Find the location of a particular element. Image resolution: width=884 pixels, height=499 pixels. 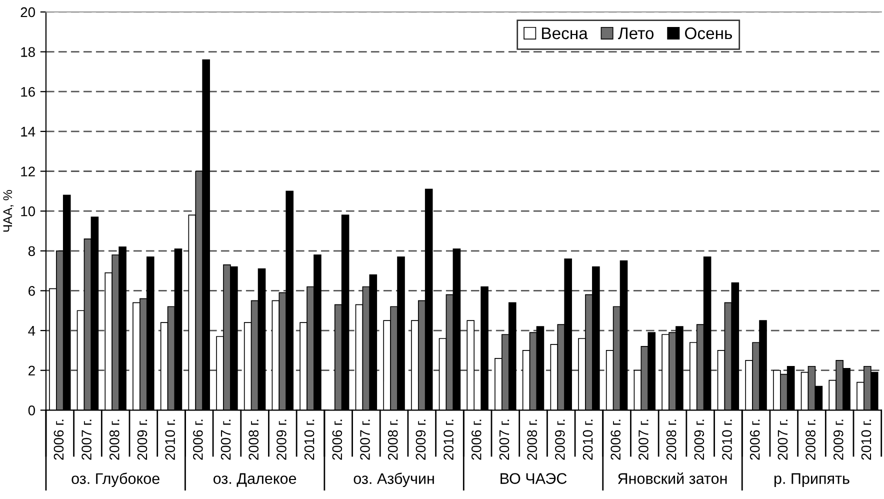

legend-label: Осень is located at coordinates (708, 33).